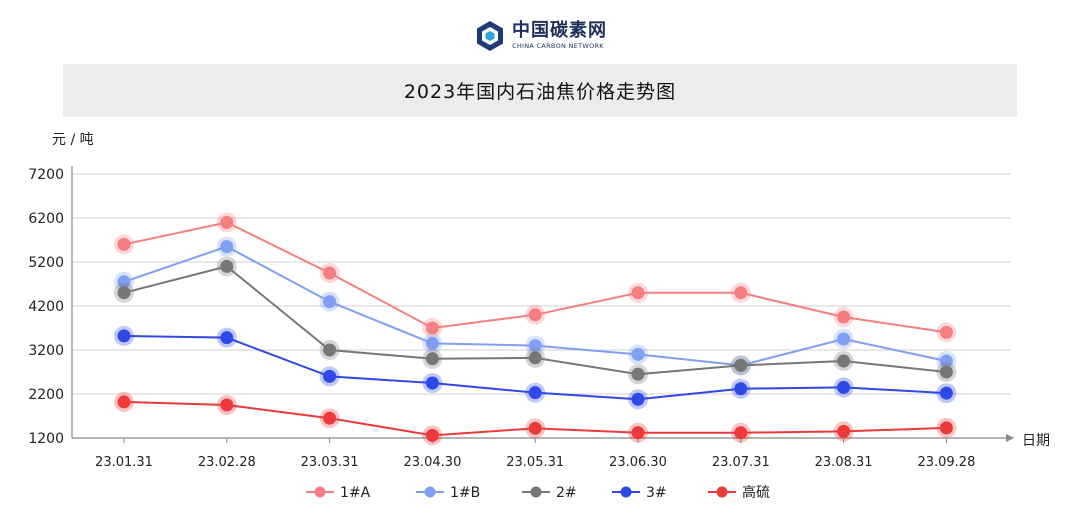 This screenshot has height=519, width=1080. Describe the element at coordinates (355, 493) in the screenshot. I see `legend-label: 1#A` at that location.